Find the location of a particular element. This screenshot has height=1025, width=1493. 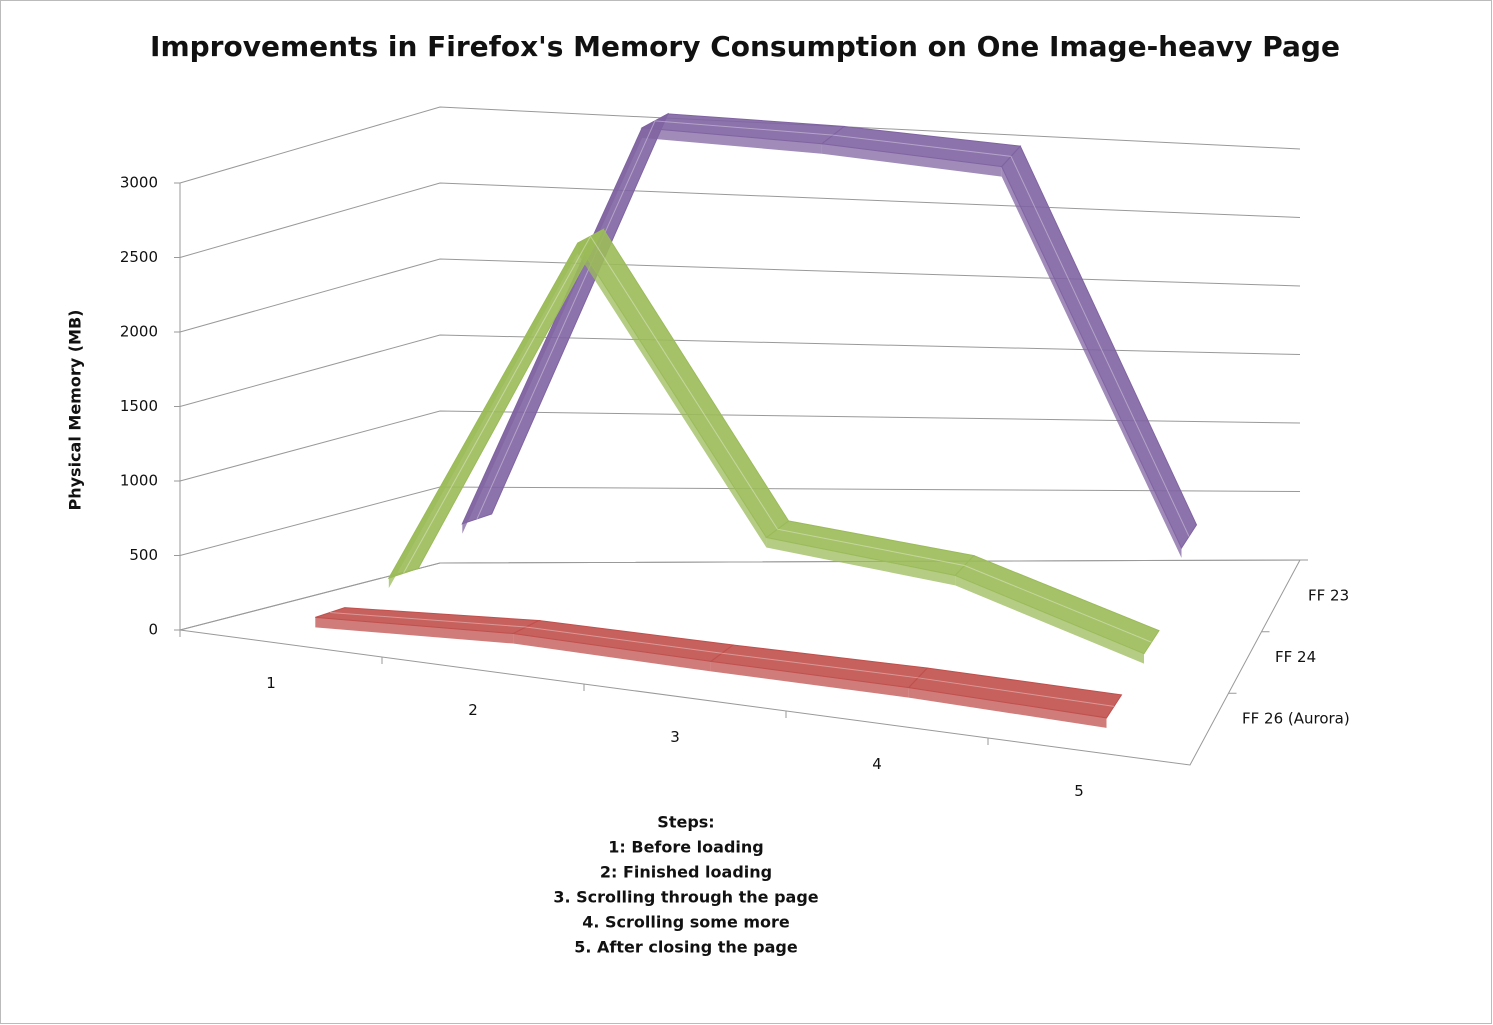

series-line is located at coordinates (722, 659).